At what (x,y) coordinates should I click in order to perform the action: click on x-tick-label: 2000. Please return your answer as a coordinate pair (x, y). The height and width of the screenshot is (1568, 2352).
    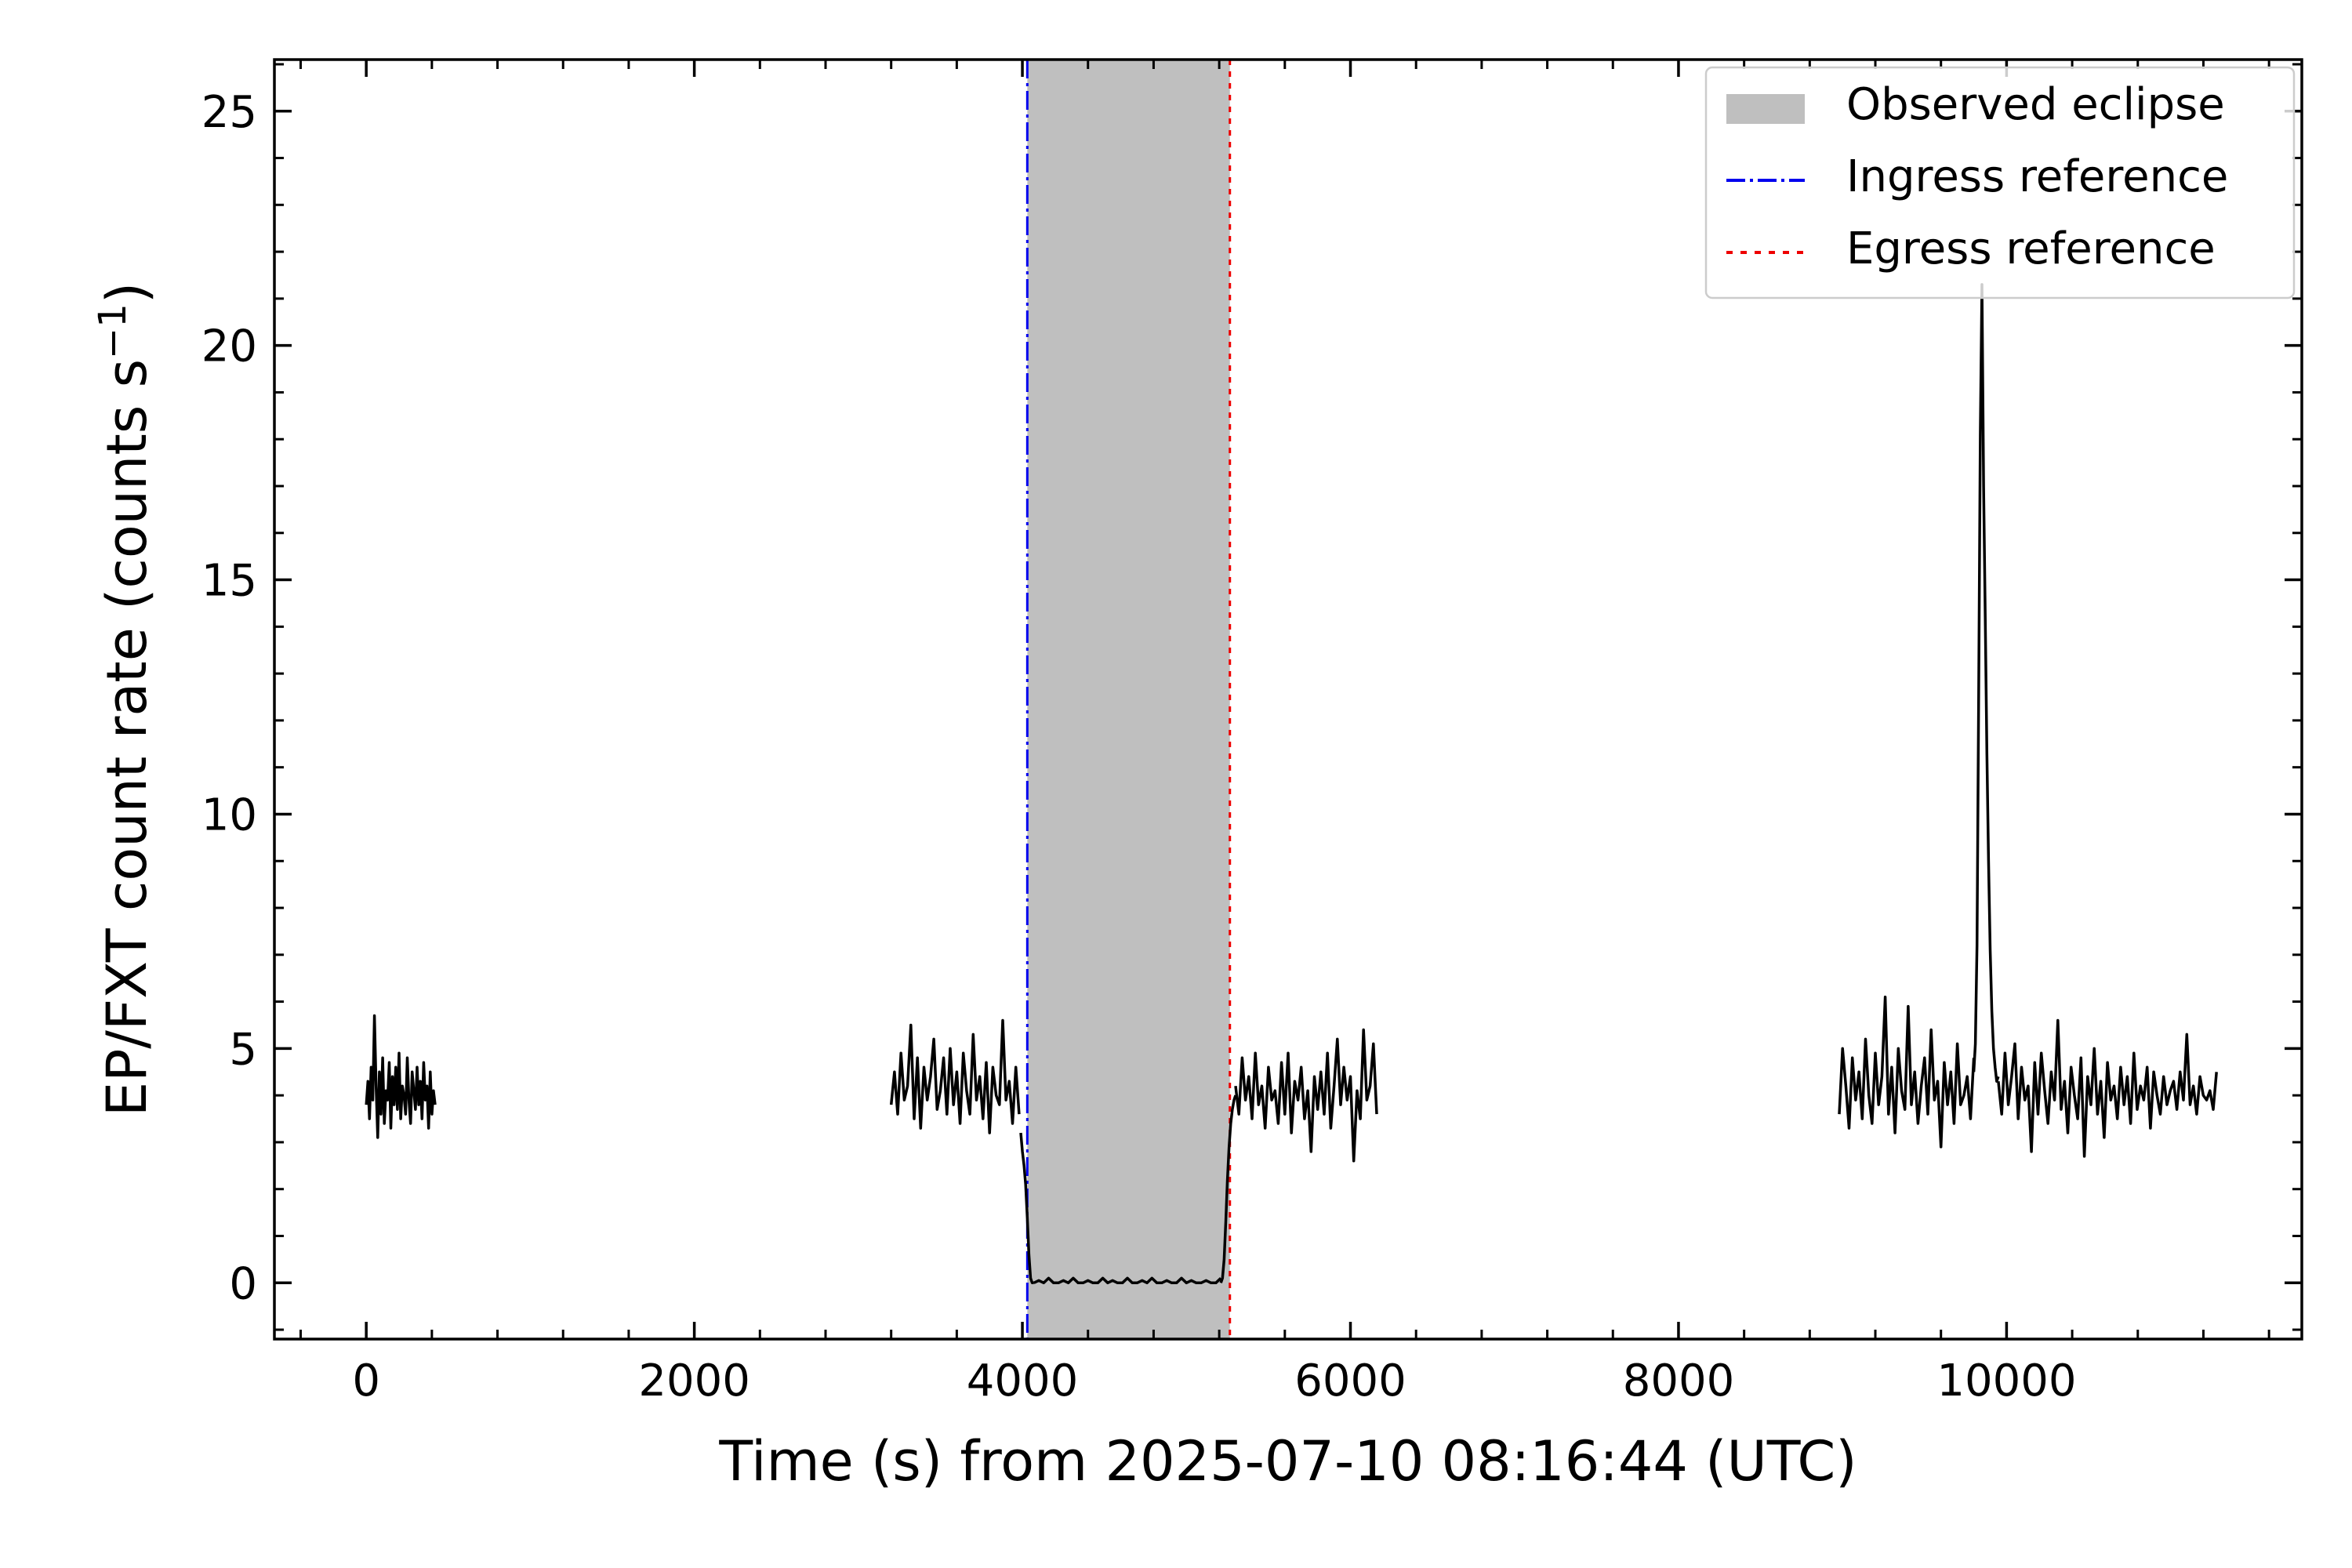
    Looking at the image, I should click on (694, 1381).